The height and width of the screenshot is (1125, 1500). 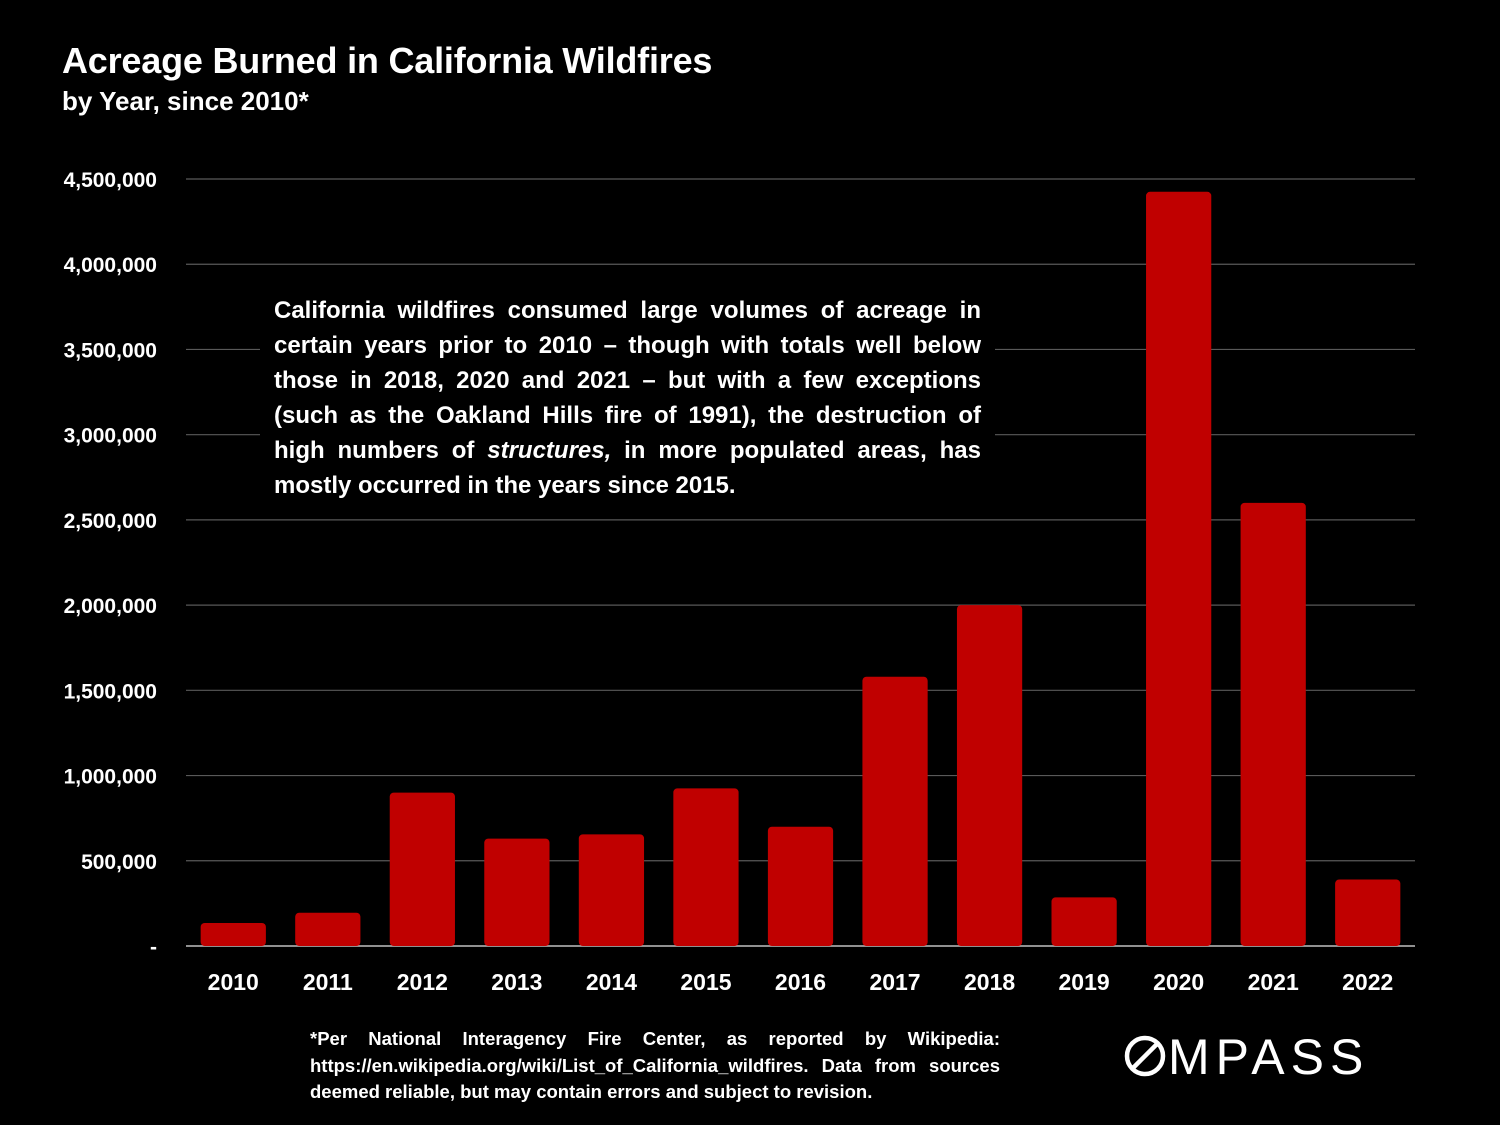 I want to click on annotation-emphasis: structures,, so click(x=549, y=450).